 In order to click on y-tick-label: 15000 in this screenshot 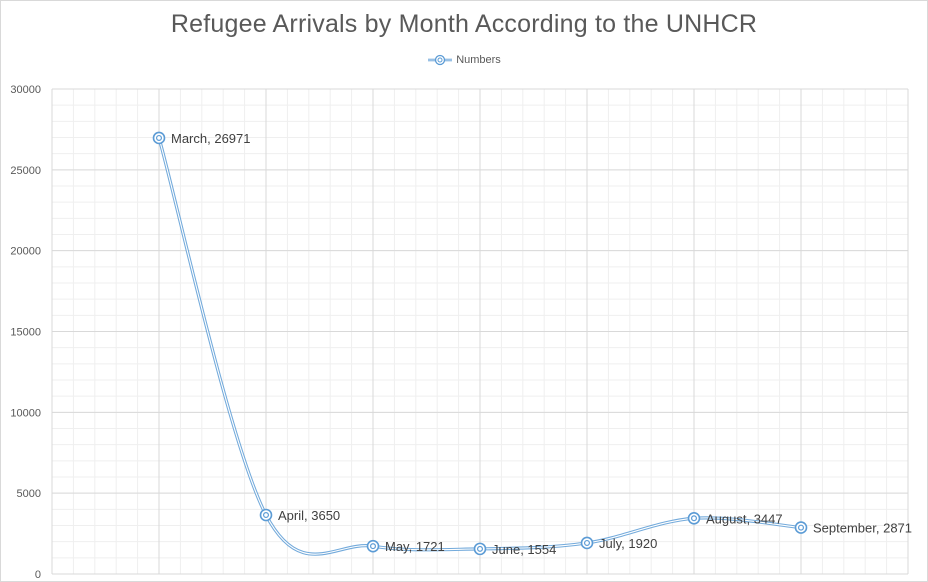, I will do `click(25, 333)`.